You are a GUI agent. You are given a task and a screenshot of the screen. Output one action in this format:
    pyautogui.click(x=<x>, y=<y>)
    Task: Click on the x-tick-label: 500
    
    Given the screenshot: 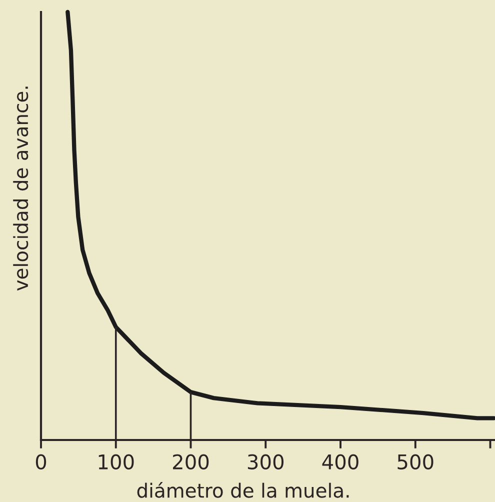 What is the action you would take?
    pyautogui.click(x=416, y=462)
    